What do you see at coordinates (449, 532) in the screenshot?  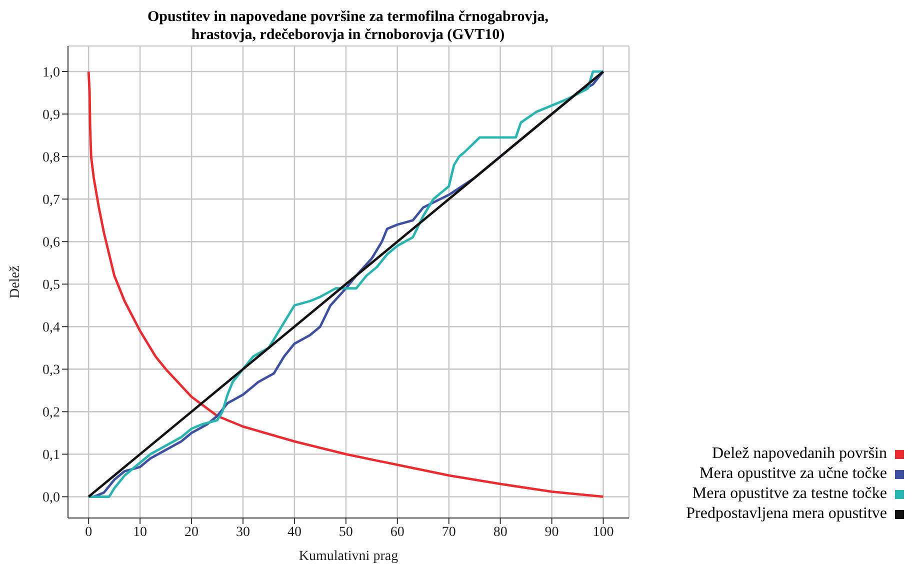 I see `x-tick-label: 70` at bounding box center [449, 532].